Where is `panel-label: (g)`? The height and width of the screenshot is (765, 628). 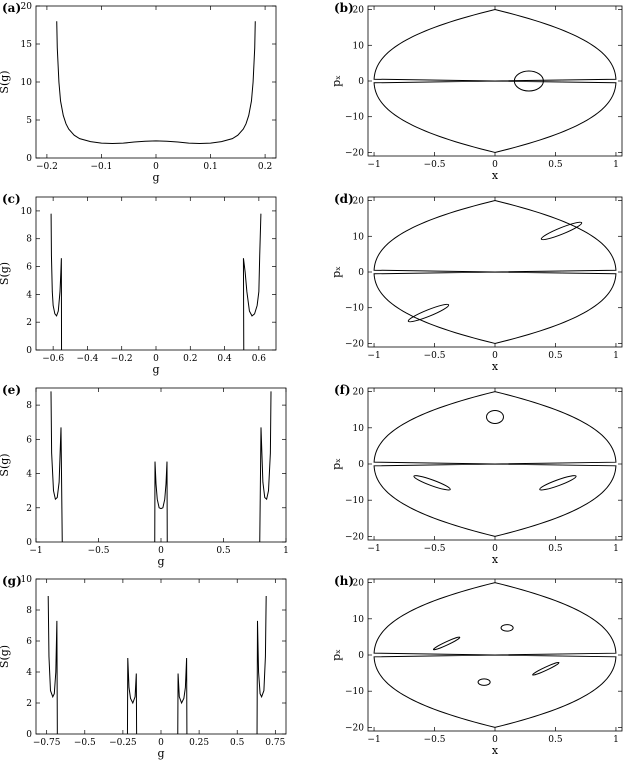
panel-label: (g) is located at coordinates (12, 581).